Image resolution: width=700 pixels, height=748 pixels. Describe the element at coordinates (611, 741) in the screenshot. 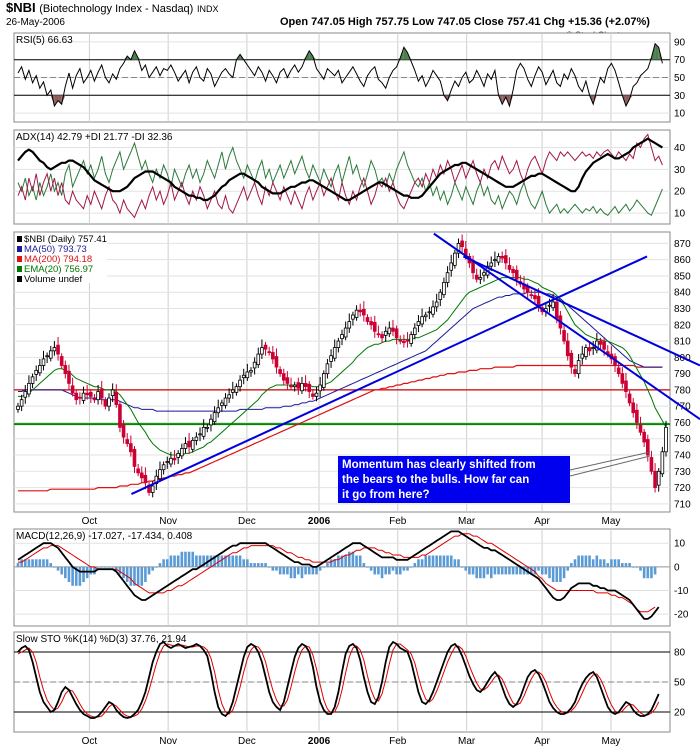

I see `x-axis-label-bottom: May` at that location.